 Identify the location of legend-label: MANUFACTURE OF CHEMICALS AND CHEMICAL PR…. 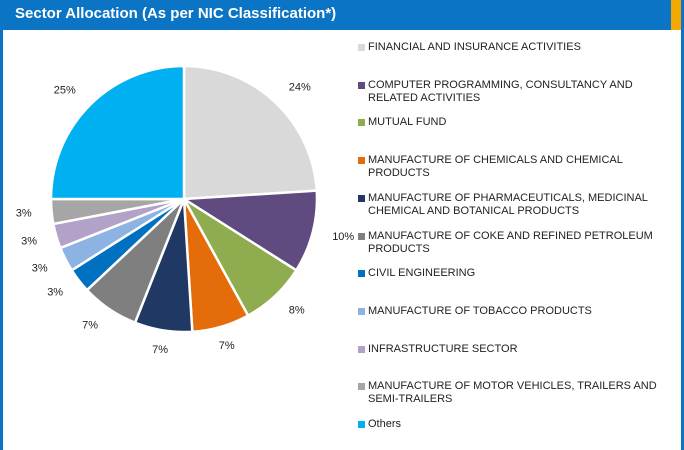
(495, 167).